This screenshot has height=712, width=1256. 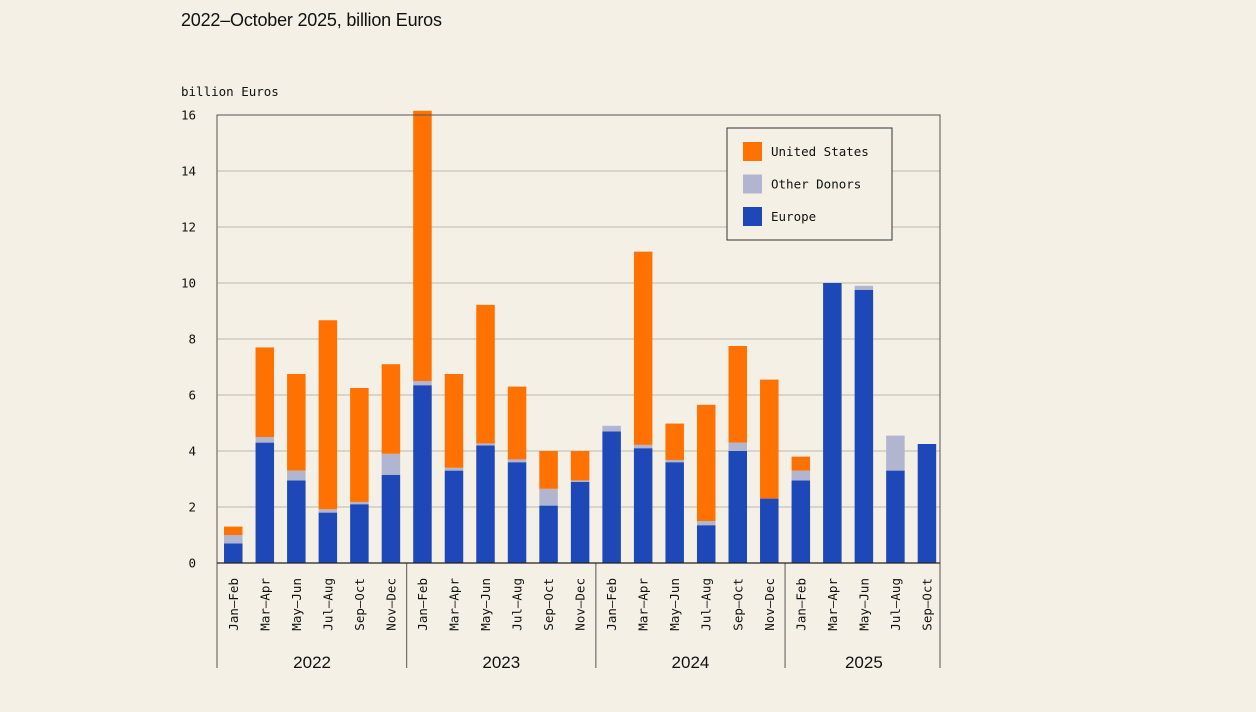 I want to click on year-label-2024: 2024, so click(x=691, y=662).